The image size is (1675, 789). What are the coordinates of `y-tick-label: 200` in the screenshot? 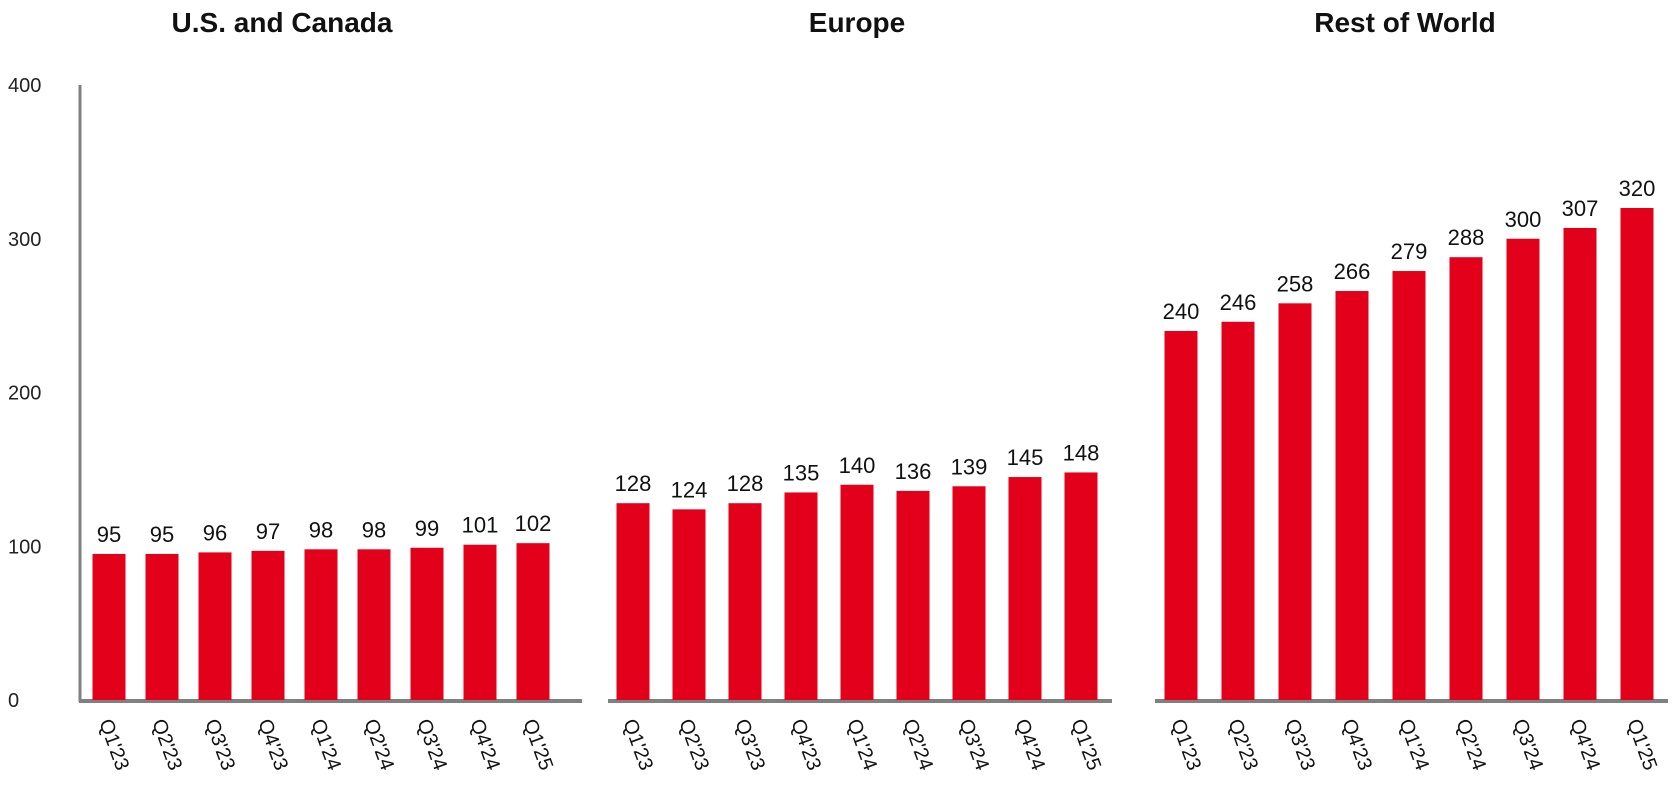 It's located at (24, 394).